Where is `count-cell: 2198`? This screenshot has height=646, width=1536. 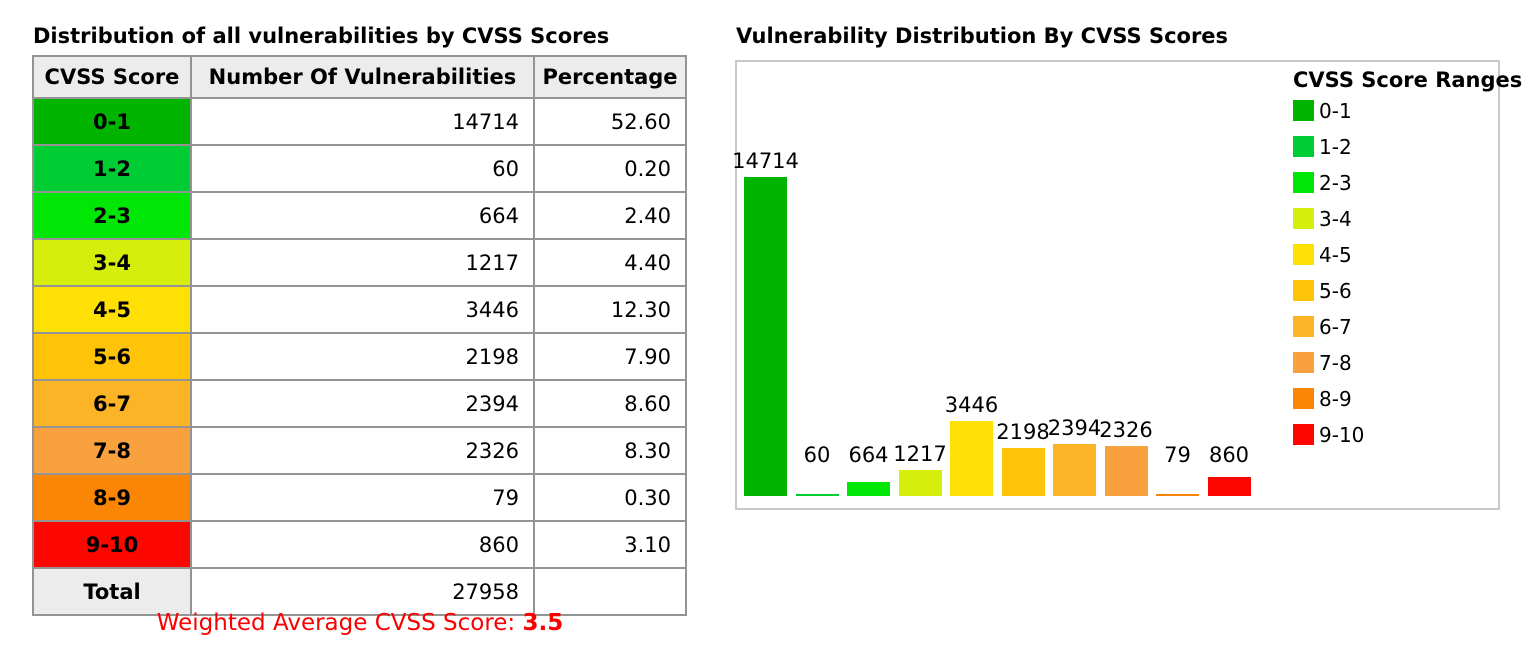
count-cell: 2198 is located at coordinates (362, 356).